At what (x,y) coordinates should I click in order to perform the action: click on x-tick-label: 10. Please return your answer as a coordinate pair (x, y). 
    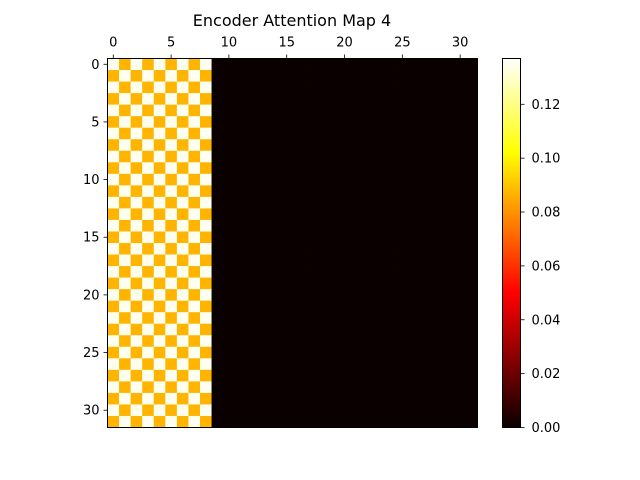
    Looking at the image, I should click on (229, 43).